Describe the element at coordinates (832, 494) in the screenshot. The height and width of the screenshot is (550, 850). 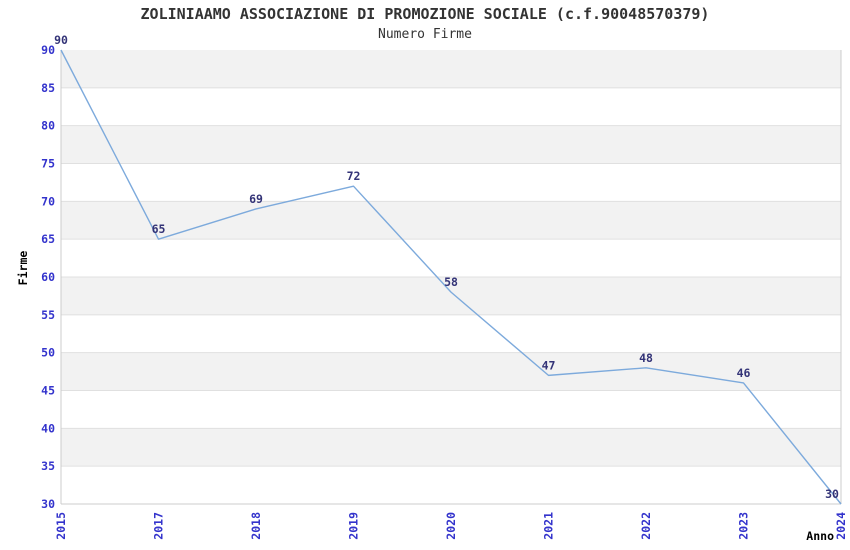
I see `data-label: 30` at that location.